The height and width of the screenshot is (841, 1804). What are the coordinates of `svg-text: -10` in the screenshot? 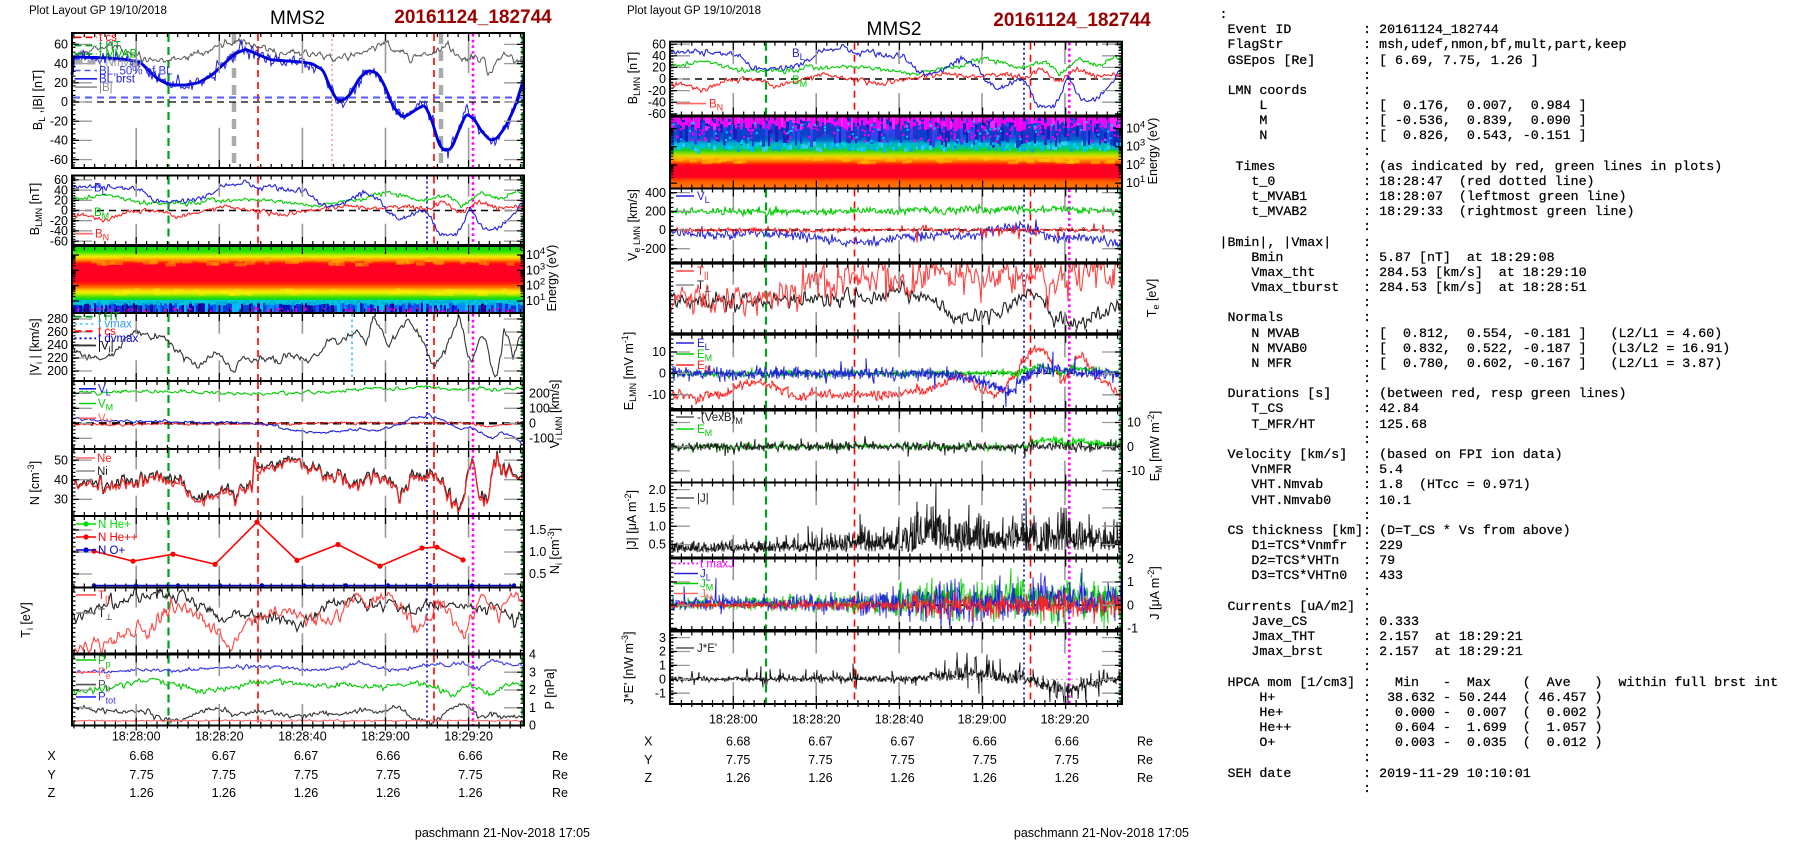 It's located at (657, 395).